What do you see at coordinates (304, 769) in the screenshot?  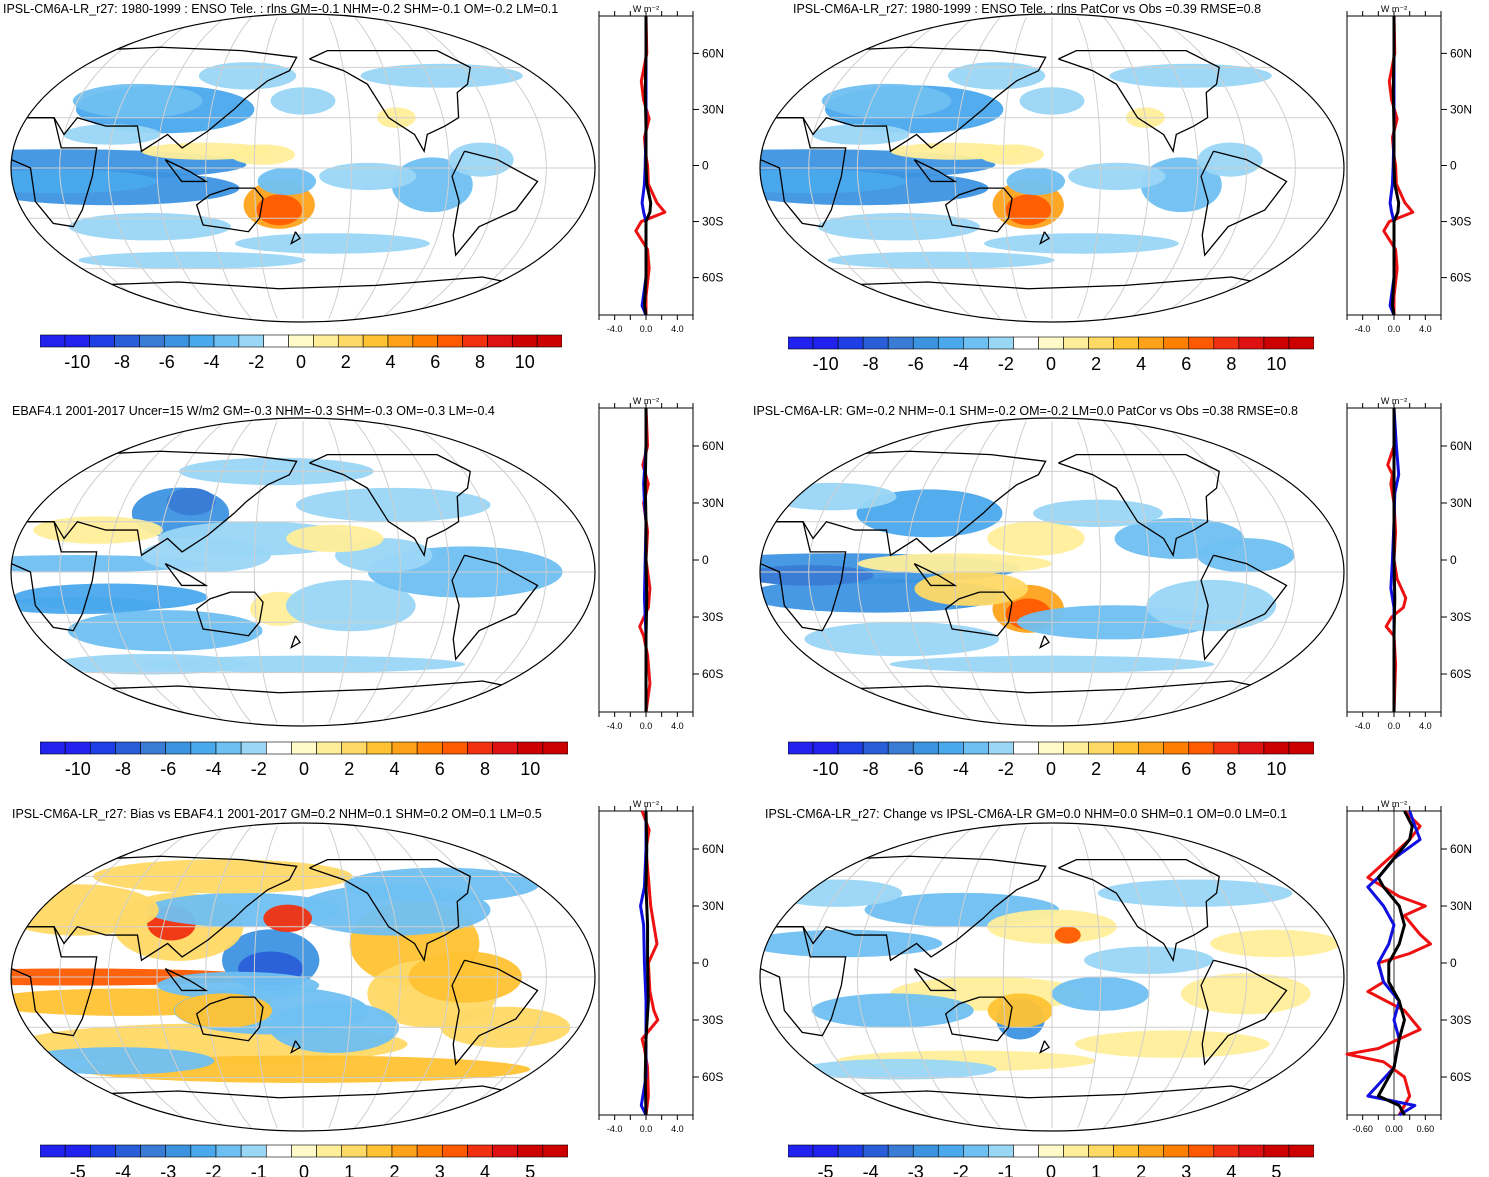 I see `colorbar-label: 0` at bounding box center [304, 769].